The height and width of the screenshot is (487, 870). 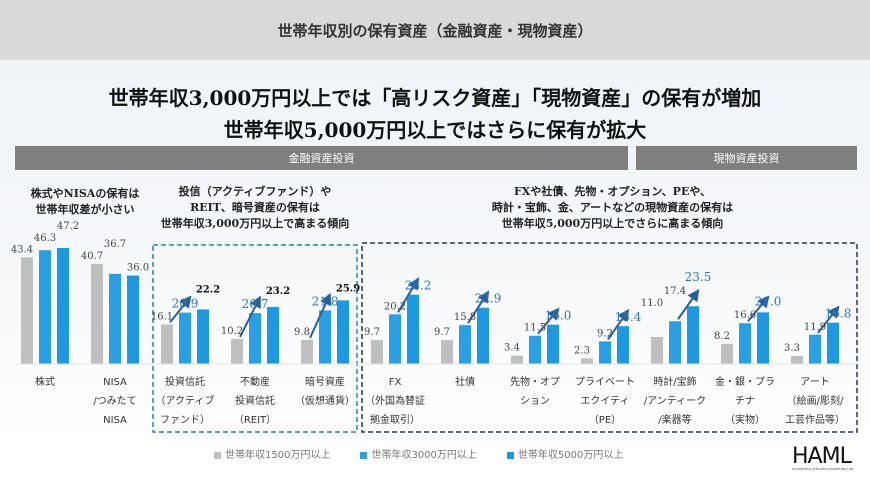 What do you see at coordinates (255, 381) in the screenshot?
I see `category-label: 不動産` at bounding box center [255, 381].